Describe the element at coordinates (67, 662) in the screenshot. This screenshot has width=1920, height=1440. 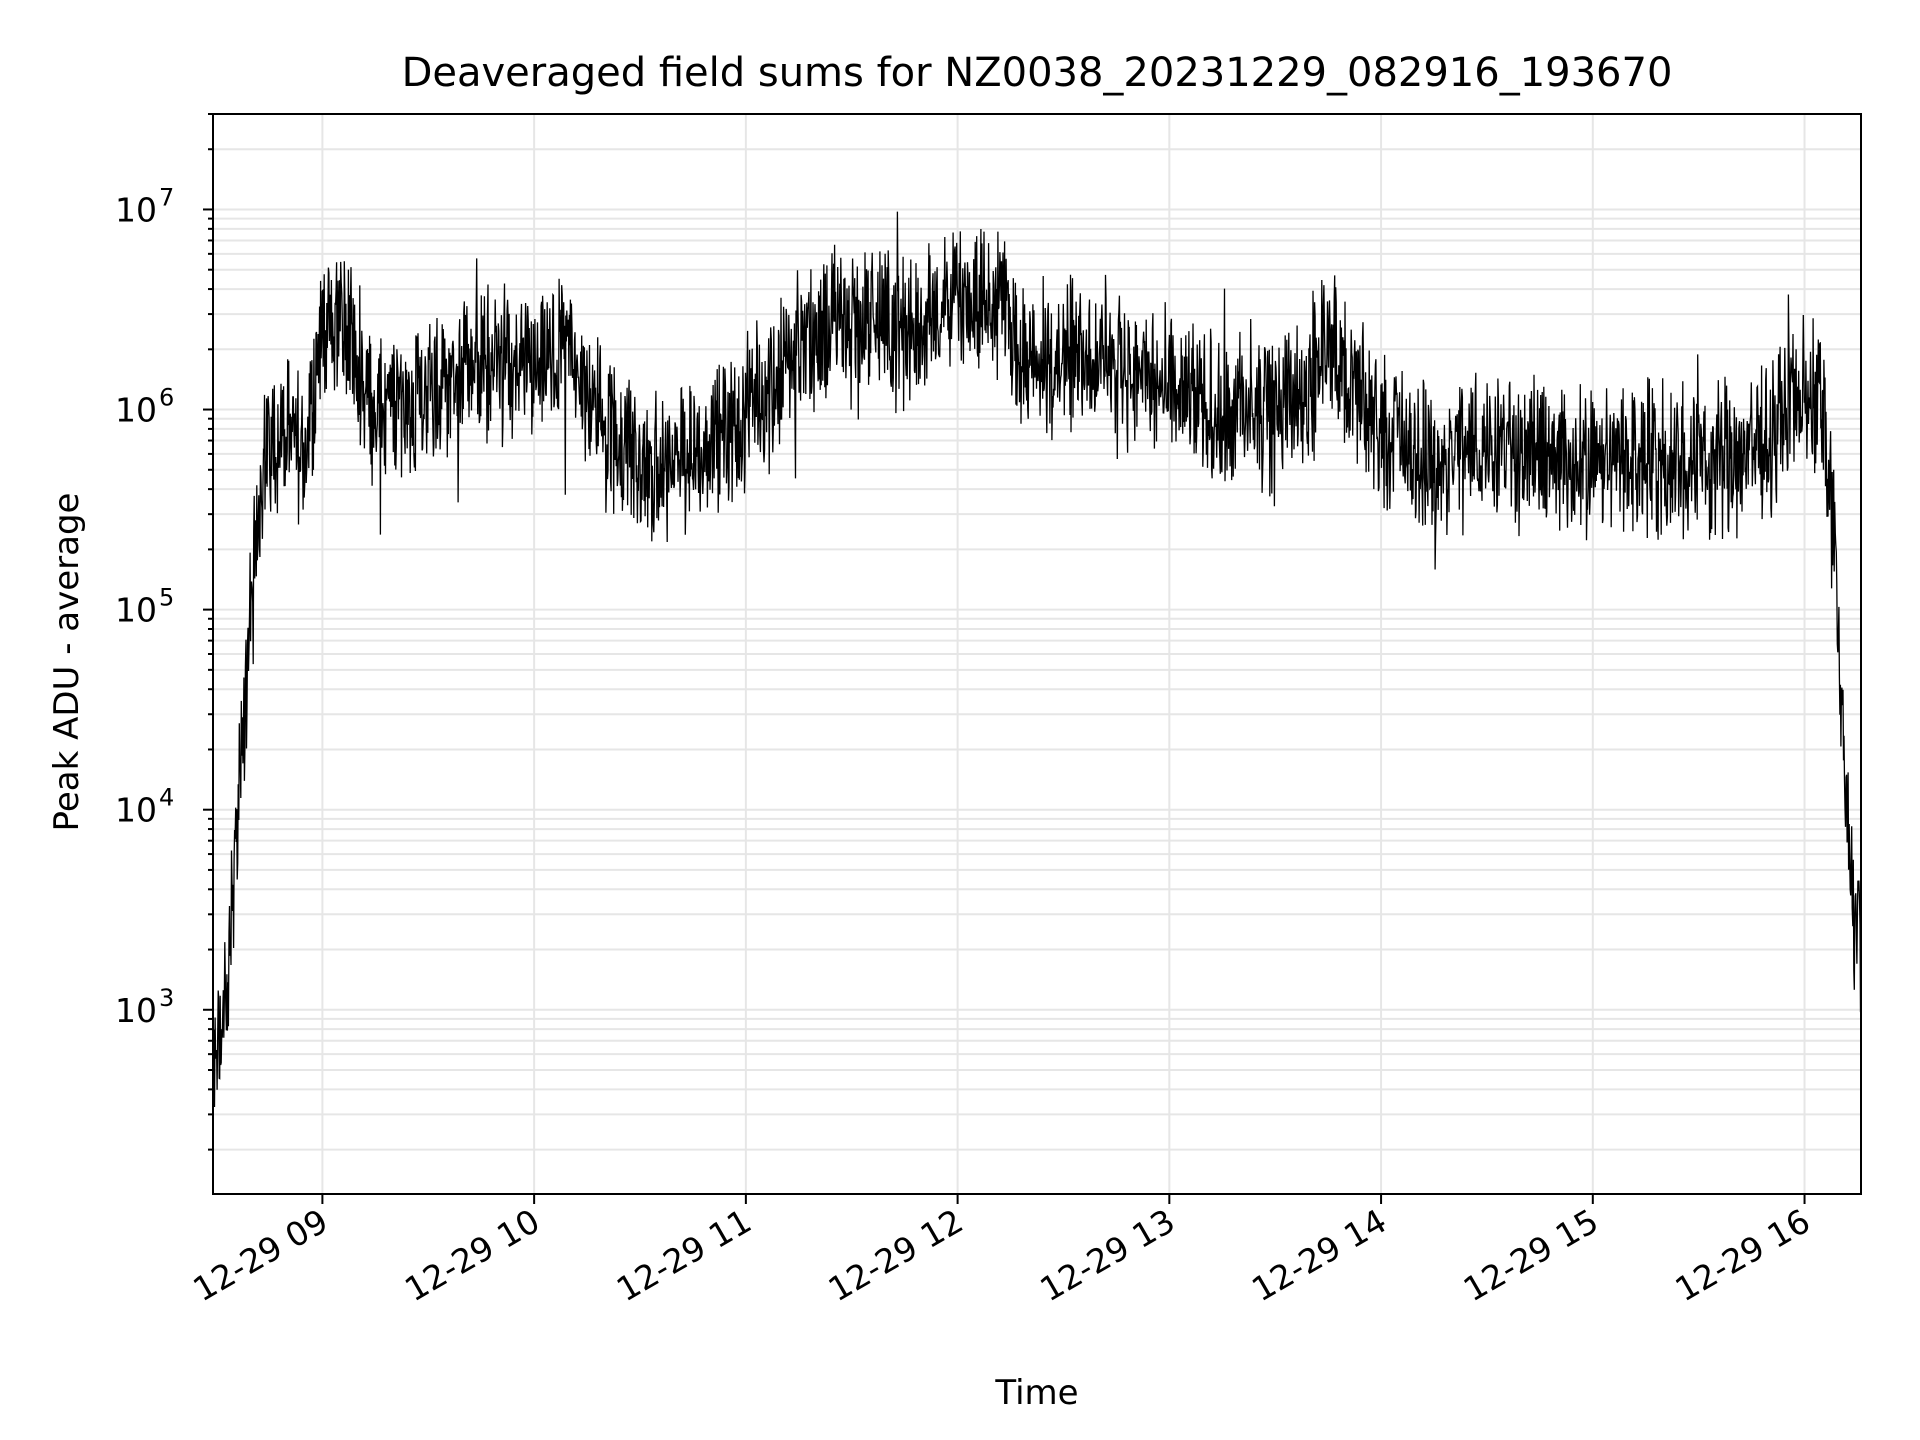
I see `y-axis-label: Peak ADU - average` at that location.